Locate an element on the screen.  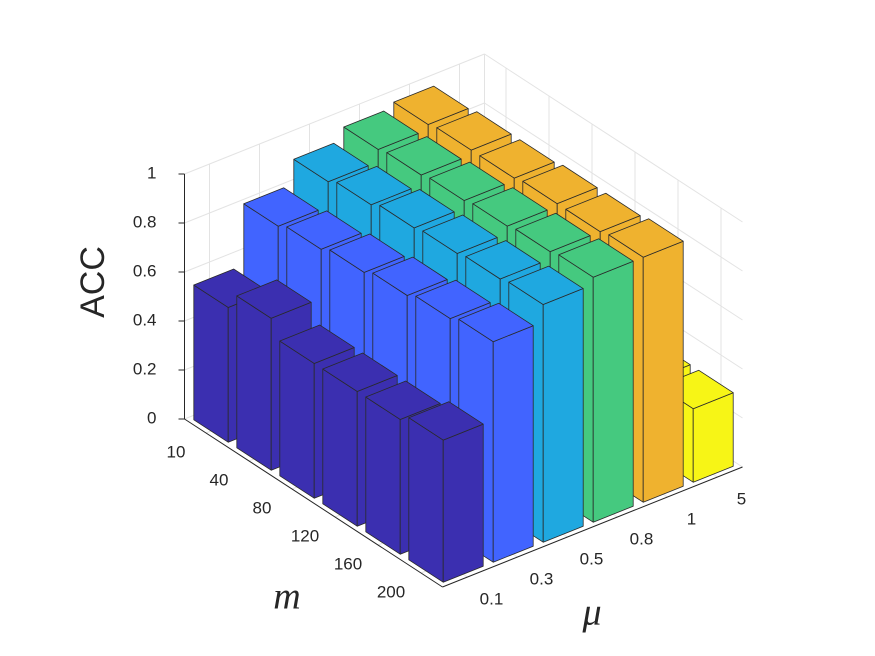
z-tick-label: 0.2 is located at coordinates (145, 368).